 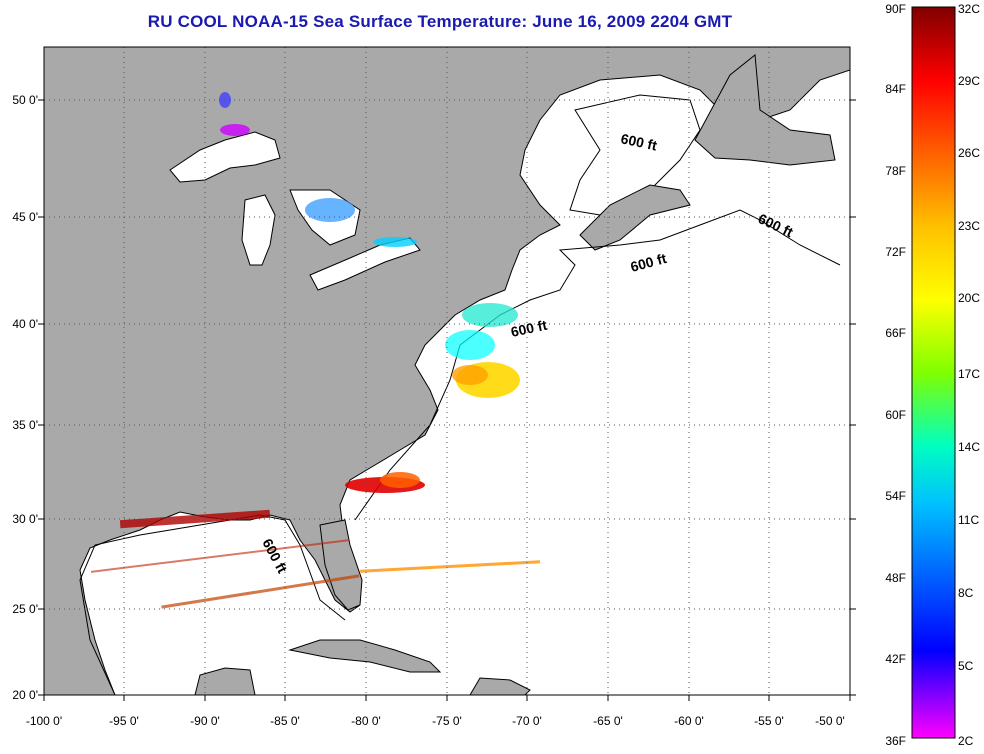 I want to click on colorbar-c-label: 23C, so click(x=969, y=226).